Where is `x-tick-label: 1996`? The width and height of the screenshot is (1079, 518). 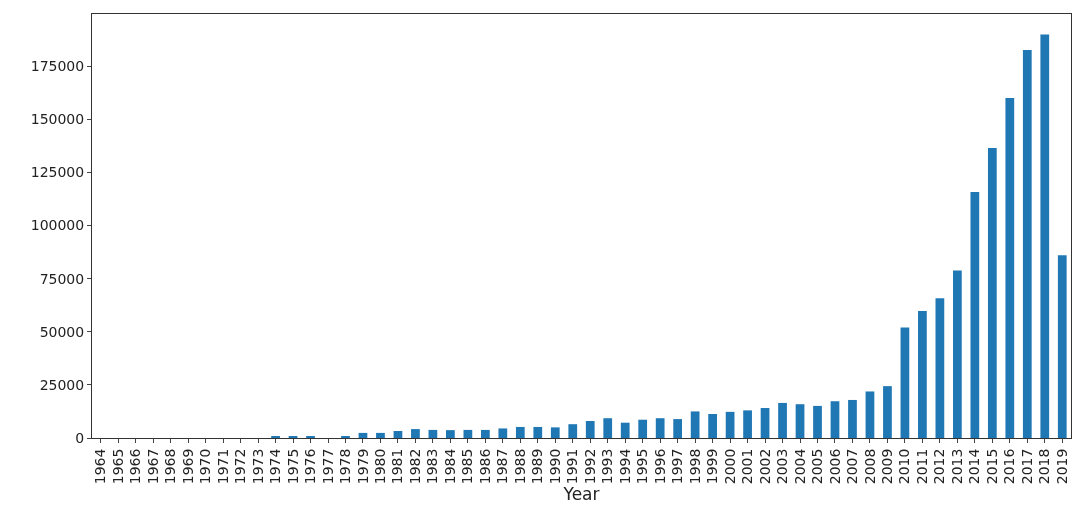 x-tick-label: 1996 is located at coordinates (659, 466).